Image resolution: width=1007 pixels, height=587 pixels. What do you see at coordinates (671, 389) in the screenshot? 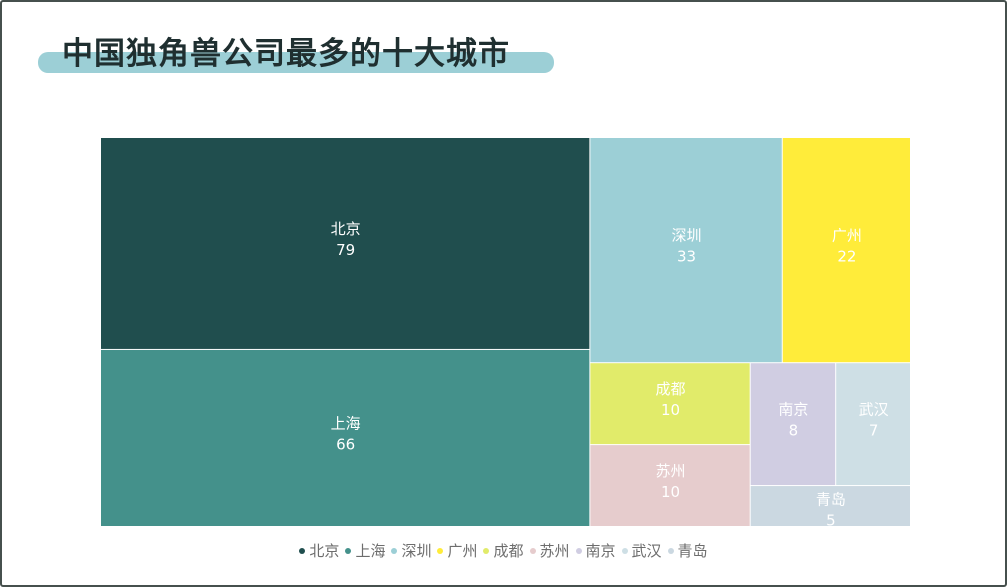
I see `tile-label-4: 成都` at bounding box center [671, 389].